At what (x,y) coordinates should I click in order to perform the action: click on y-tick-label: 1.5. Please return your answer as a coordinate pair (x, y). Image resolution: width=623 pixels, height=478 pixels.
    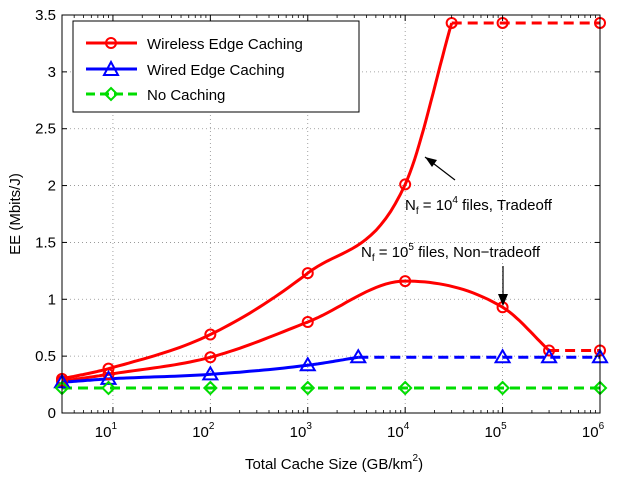
    Looking at the image, I should click on (45, 242).